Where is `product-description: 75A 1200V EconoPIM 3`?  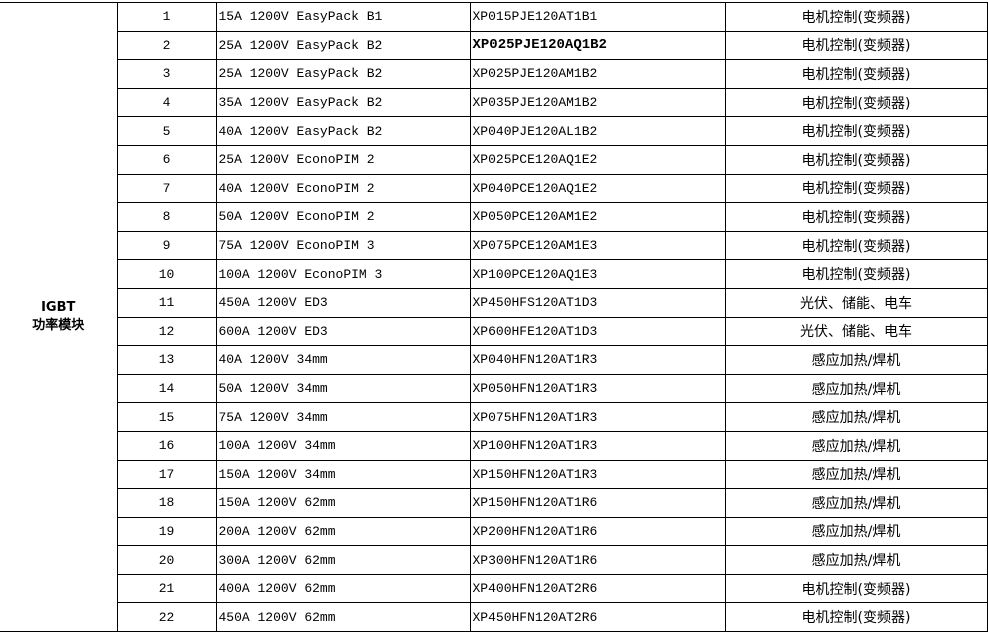 product-description: 75A 1200V EconoPIM 3 is located at coordinates (343, 245).